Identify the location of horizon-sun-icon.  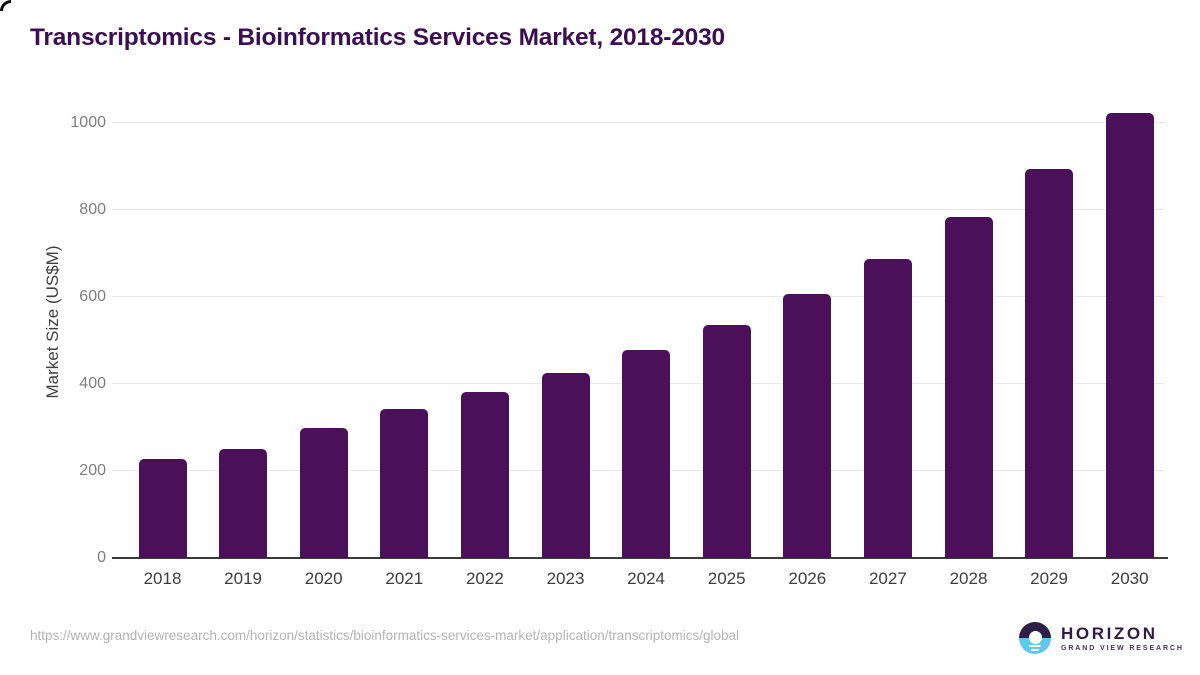
(1035, 638).